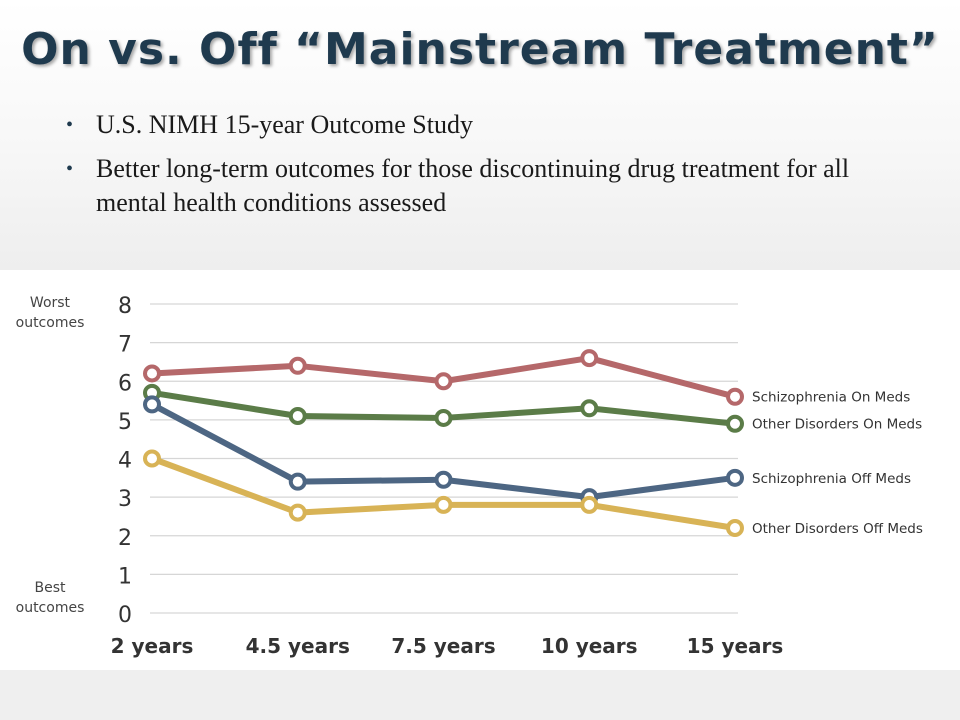  Describe the element at coordinates (831, 479) in the screenshot. I see `series-label-schizophrenia-off-meds: Schizophrenia Off Meds` at that location.